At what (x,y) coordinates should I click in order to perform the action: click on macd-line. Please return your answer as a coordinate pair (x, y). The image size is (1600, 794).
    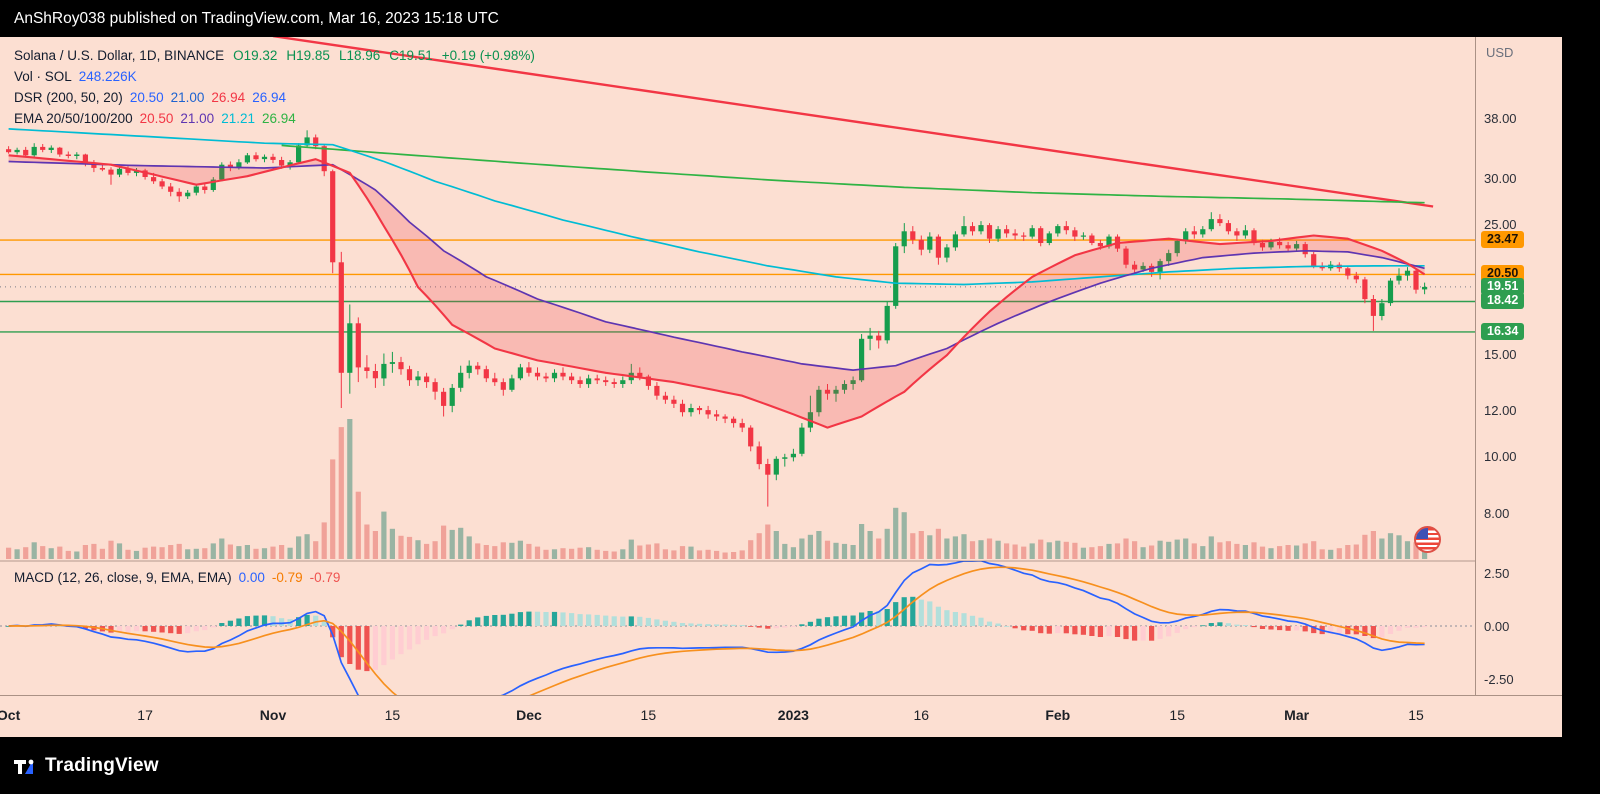
    Looking at the image, I should click on (716, 628).